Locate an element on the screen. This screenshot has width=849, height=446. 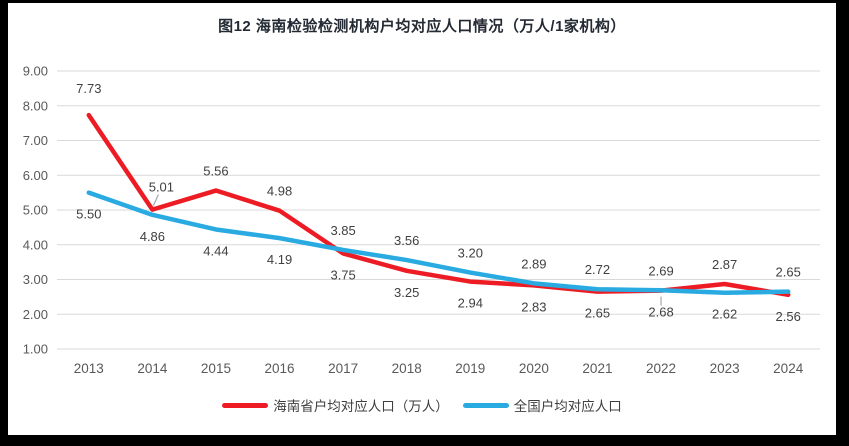
y-axis-tick-label: 8.00 is located at coordinates (35, 105).